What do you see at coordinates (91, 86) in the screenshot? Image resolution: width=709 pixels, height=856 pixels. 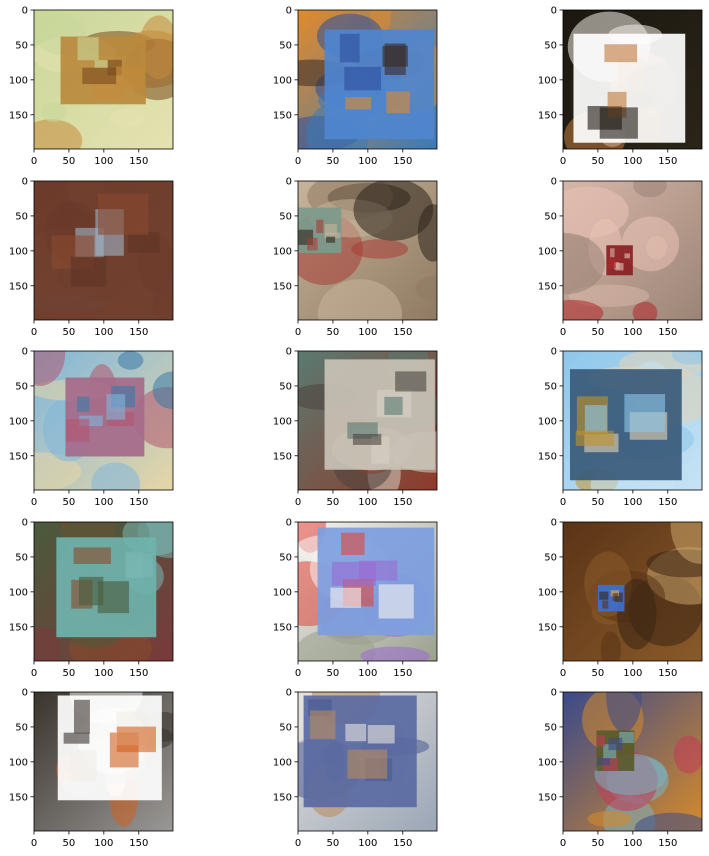 I see `panel-giraffe: 0 50 100 150 0 50 100 150` at bounding box center [91, 86].